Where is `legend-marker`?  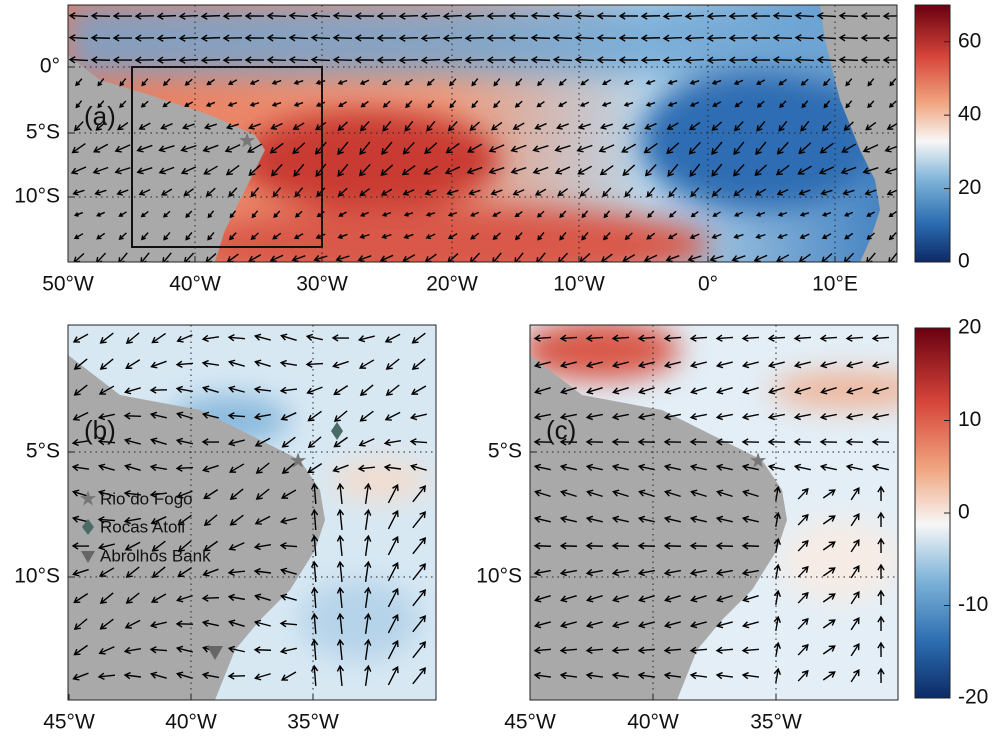
legend-marker is located at coordinates (88, 527).